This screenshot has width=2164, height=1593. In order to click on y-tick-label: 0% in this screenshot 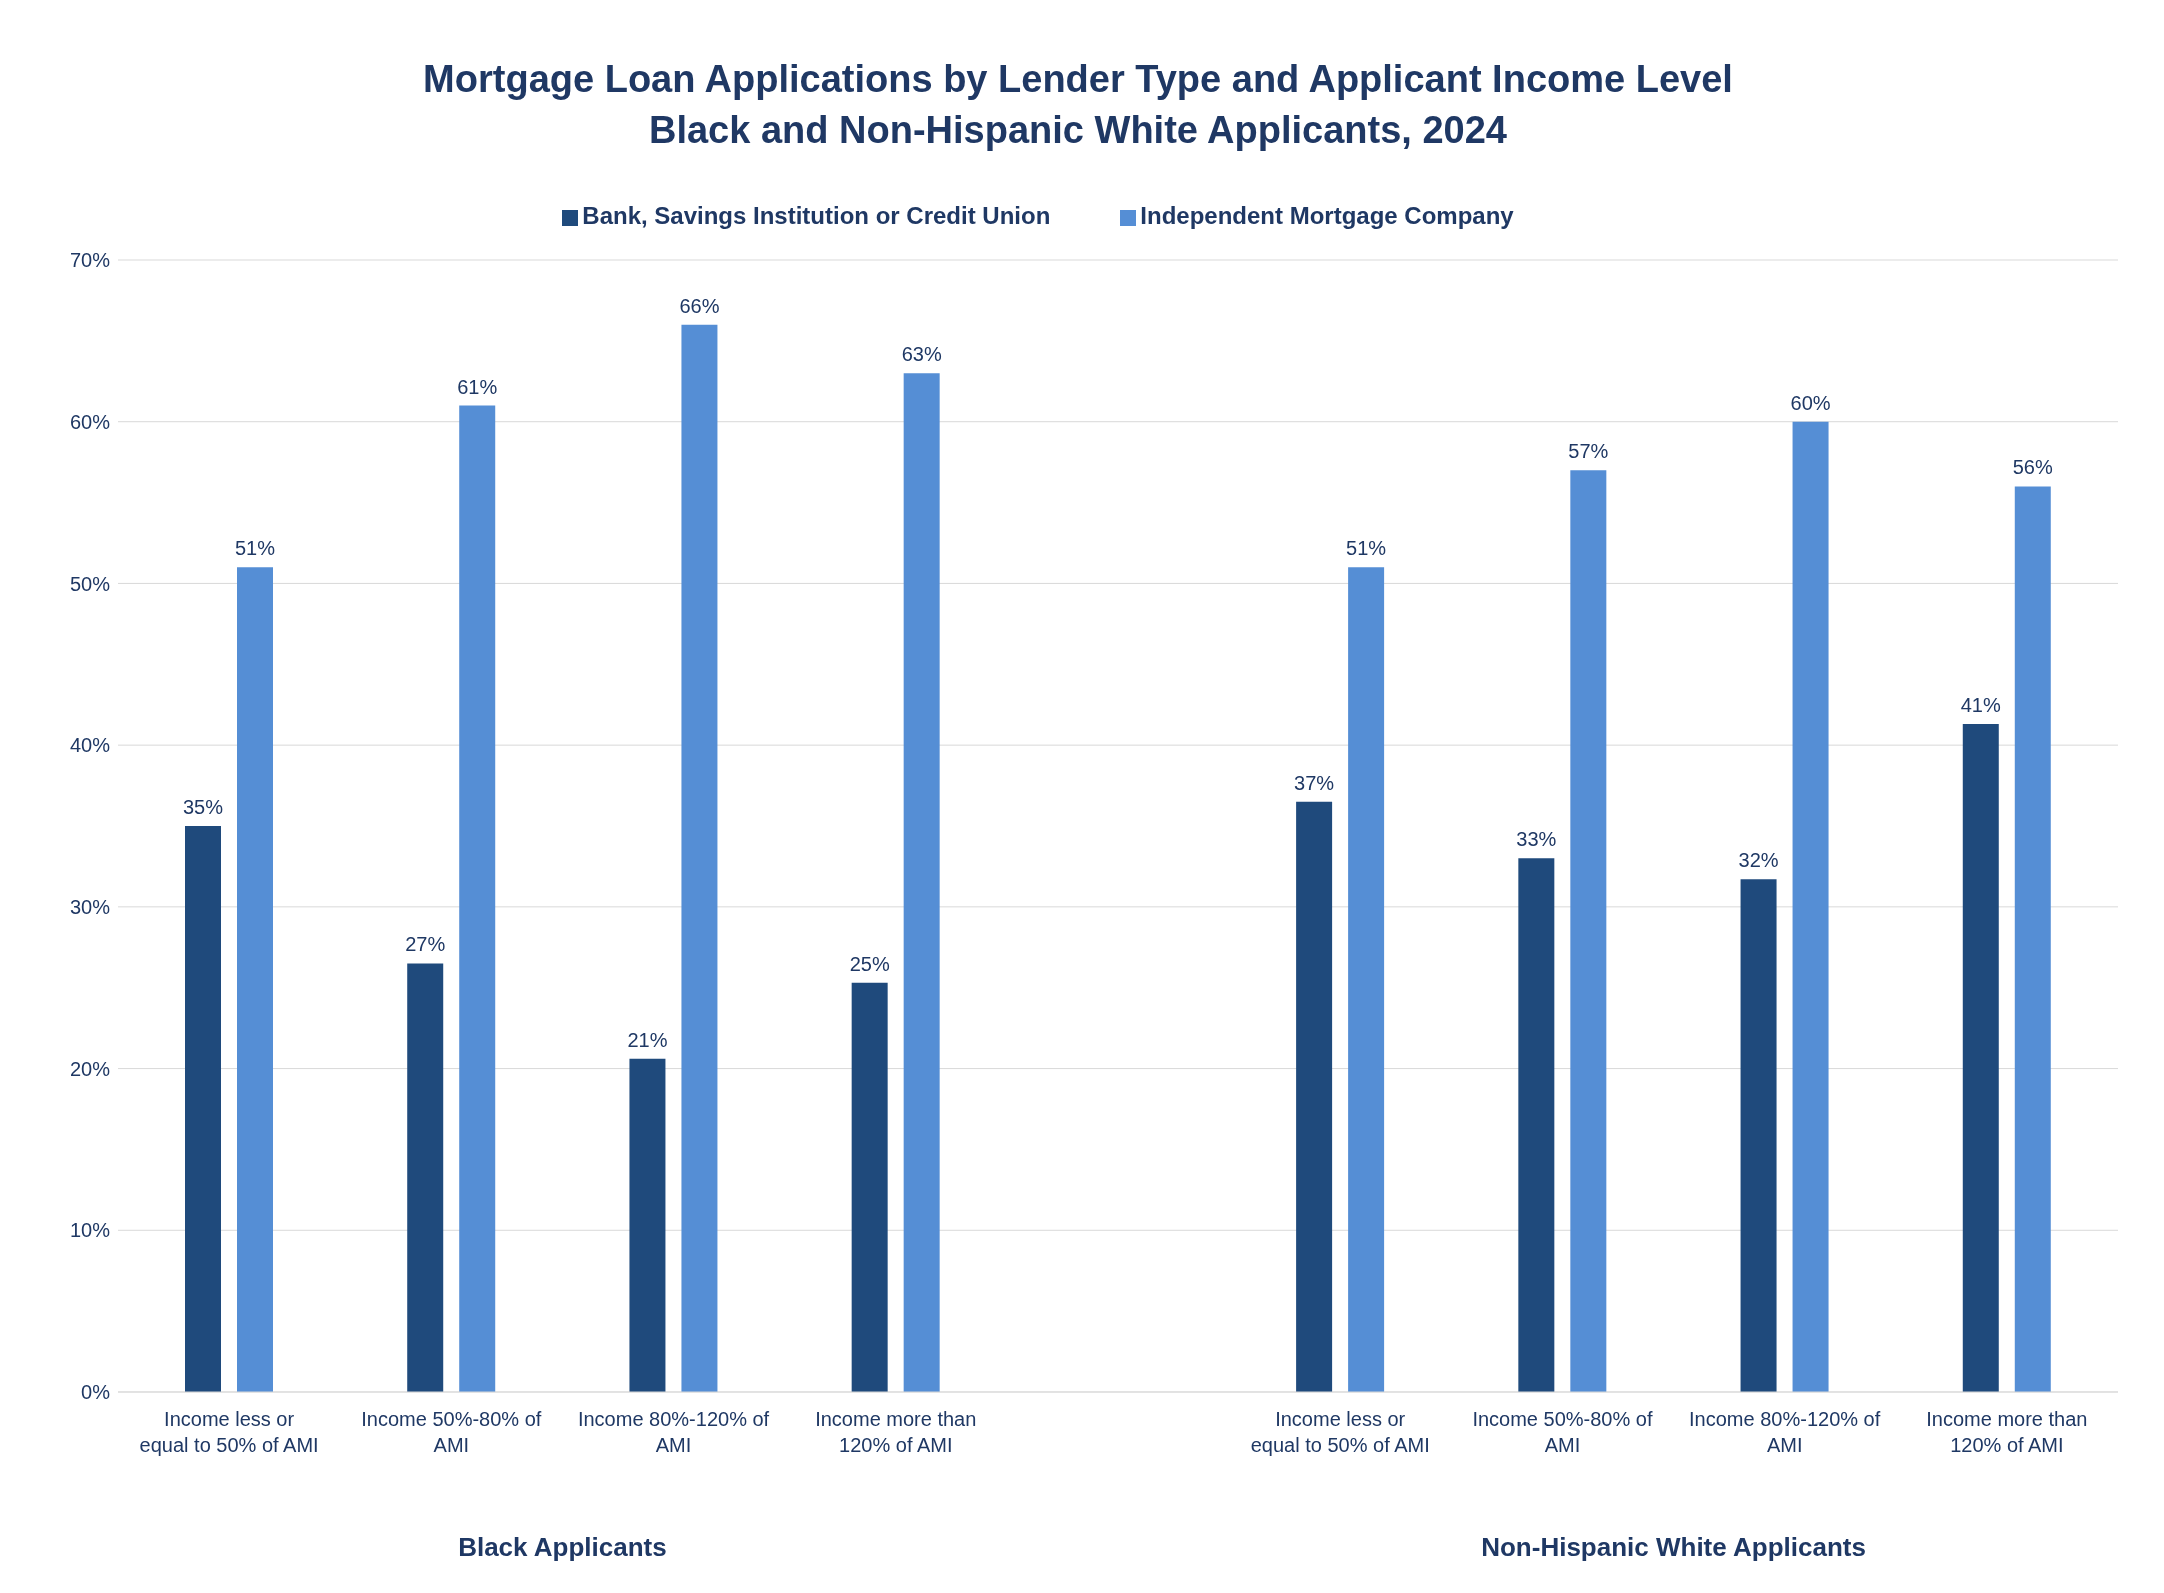, I will do `click(96, 1392)`.